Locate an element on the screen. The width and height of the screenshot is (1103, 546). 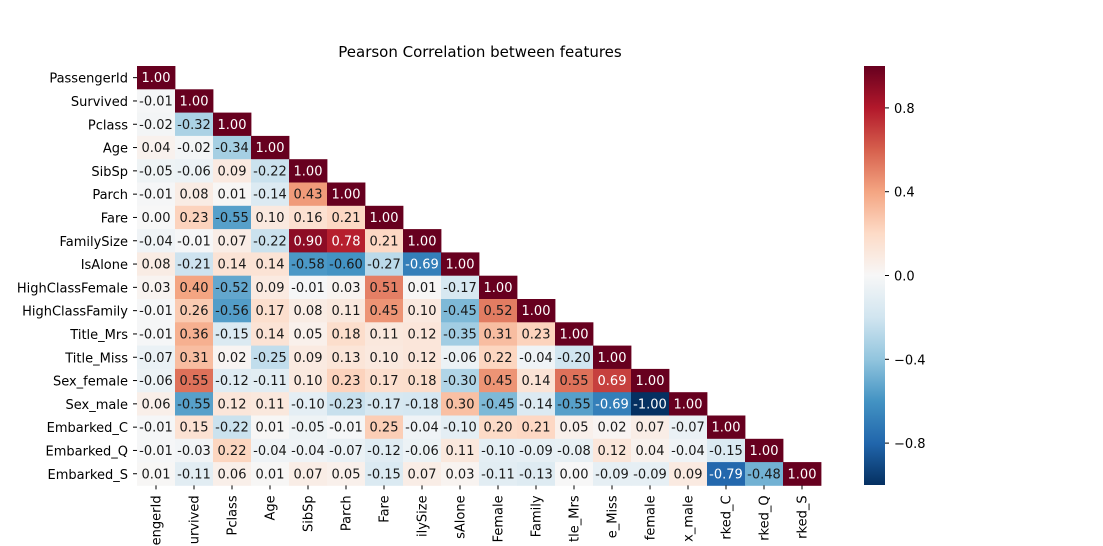
colorbar-tick-label: −0.4 is located at coordinates (910, 360).